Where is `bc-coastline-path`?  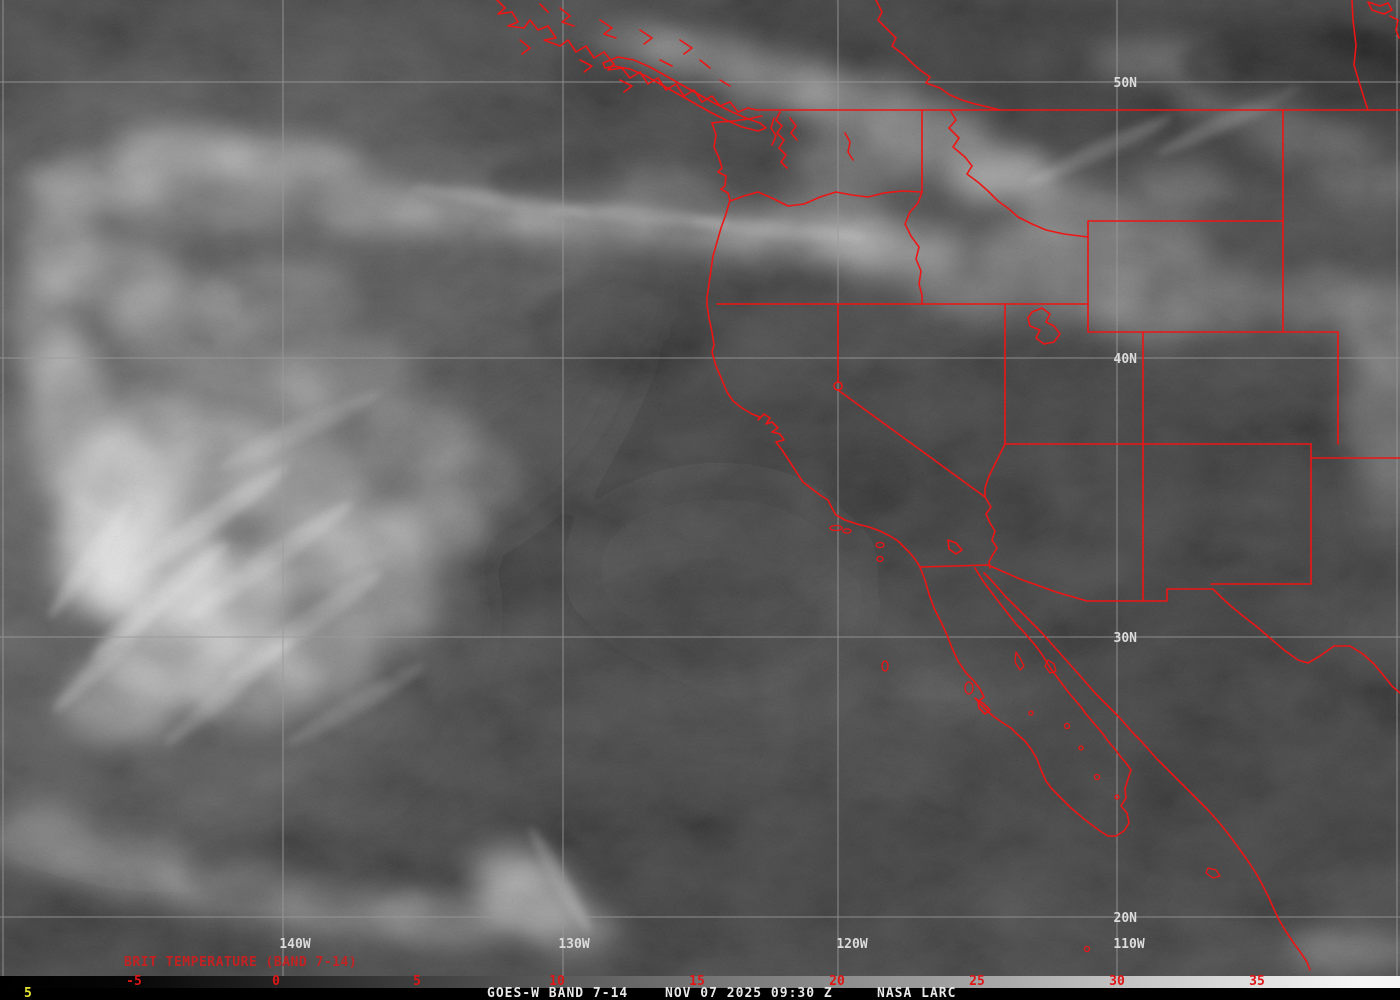
bc-coastline-path is located at coordinates (627, 56).